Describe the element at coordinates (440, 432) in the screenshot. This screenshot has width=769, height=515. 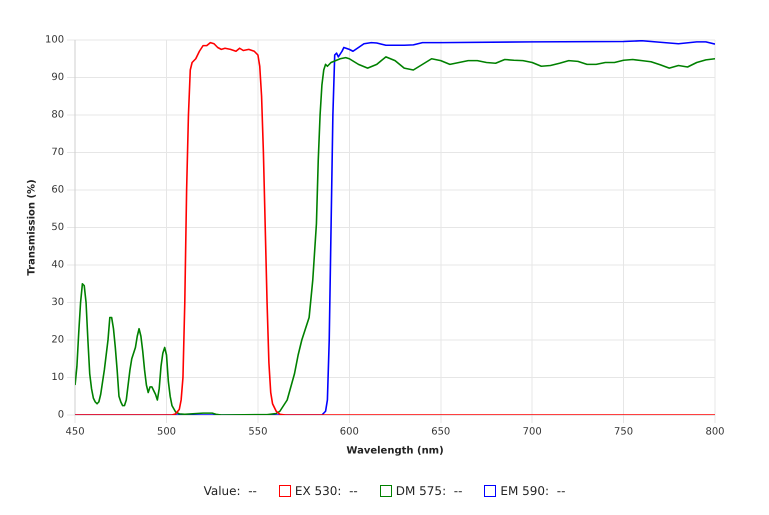
I see `x-tick-label: 650` at that location.